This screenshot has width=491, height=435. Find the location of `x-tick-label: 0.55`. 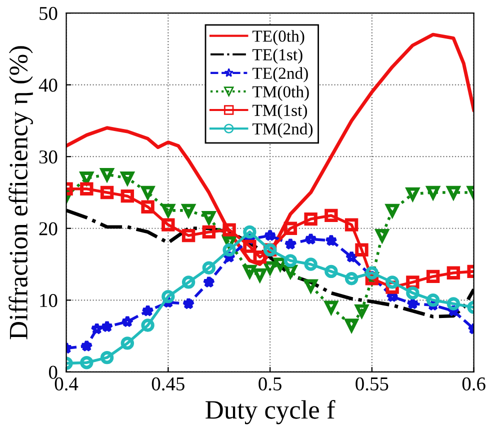

x-tick-label: 0.55 is located at coordinates (372, 384).